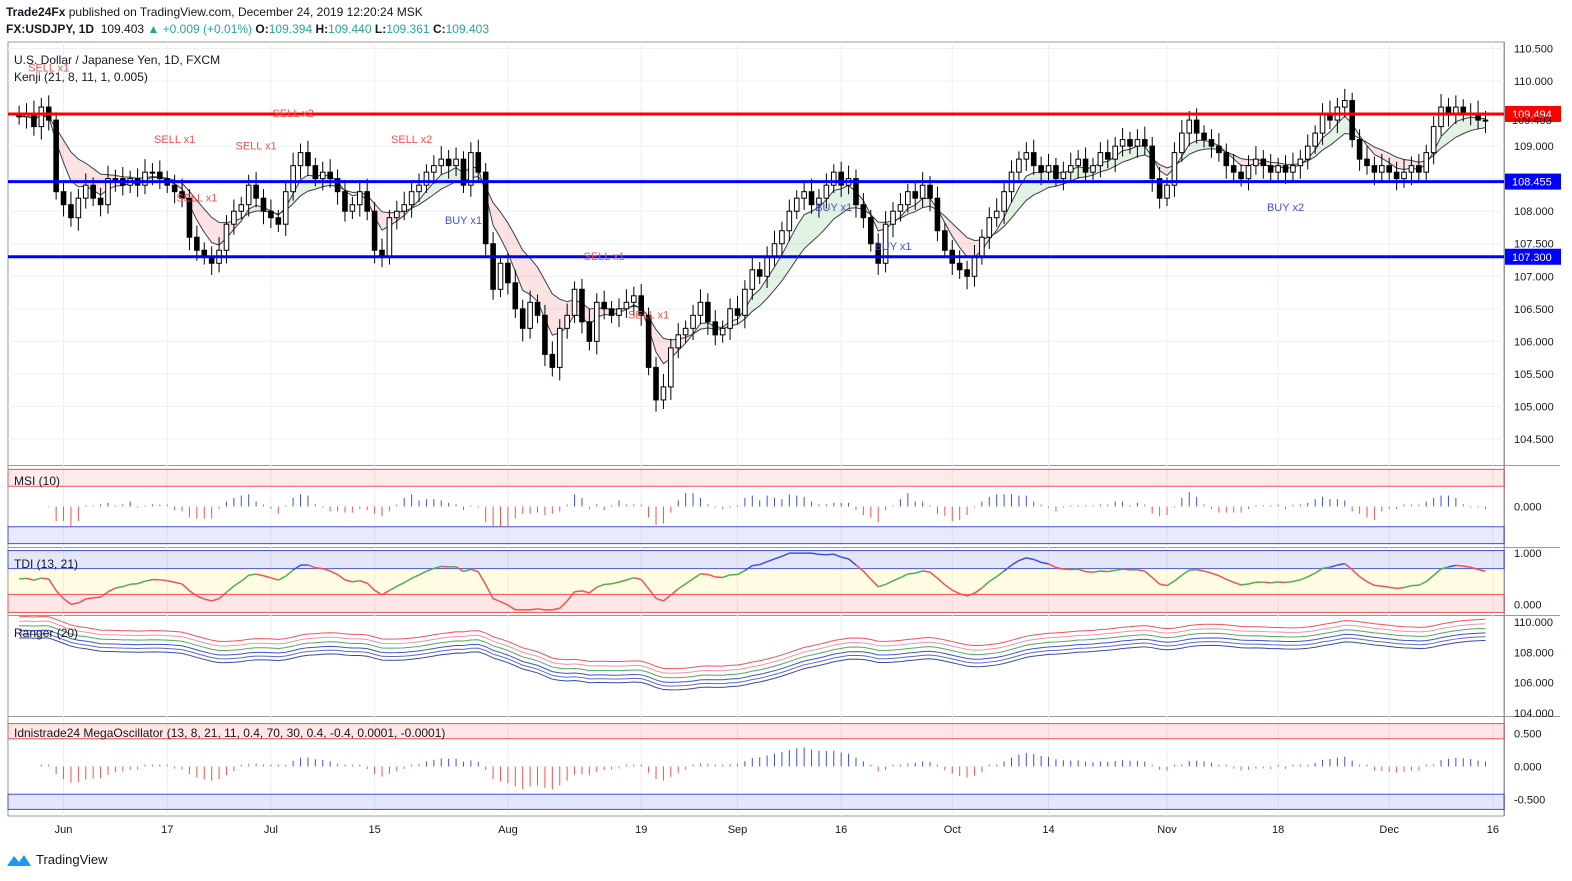 The image size is (1572, 881). What do you see at coordinates (50, 29) in the screenshot?
I see `symbol-name: FX:USDJPY, 1D` at bounding box center [50, 29].